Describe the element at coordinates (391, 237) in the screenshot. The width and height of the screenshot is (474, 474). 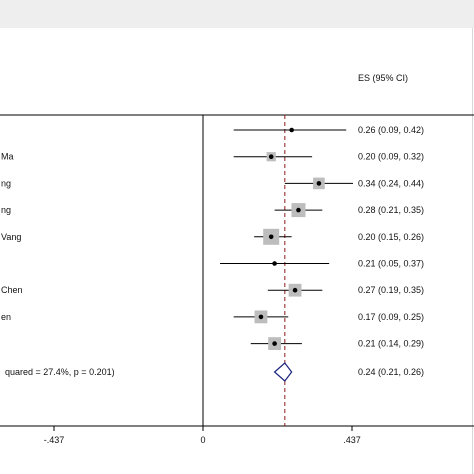
I see `ci-text: 0.20 (0.15, 0.26)` at that location.